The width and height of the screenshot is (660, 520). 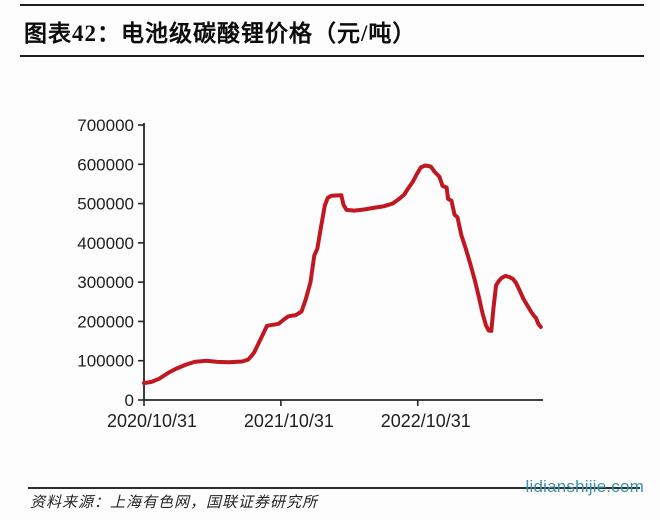 What do you see at coordinates (105, 321) in the screenshot?
I see `y-tick-label: 200000` at bounding box center [105, 321].